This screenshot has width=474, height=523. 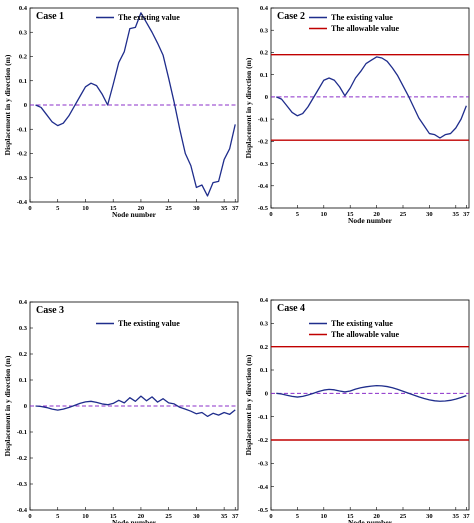 What do you see at coordinates (291, 16) in the screenshot?
I see `case-title: Case 2` at bounding box center [291, 16].